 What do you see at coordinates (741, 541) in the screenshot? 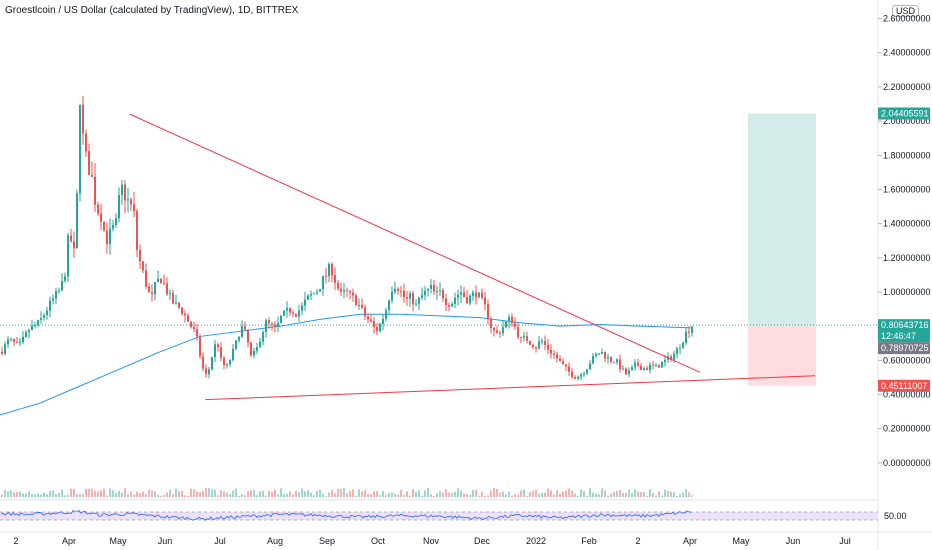
I see `time-tick: May` at bounding box center [741, 541].